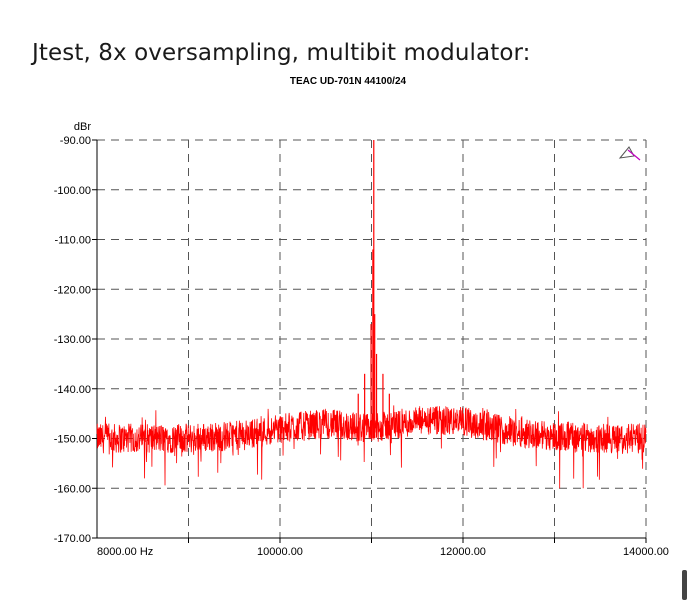 Image resolution: width=691 pixels, height=600 pixels. I want to click on cursor-marker-icon, so click(629, 153).